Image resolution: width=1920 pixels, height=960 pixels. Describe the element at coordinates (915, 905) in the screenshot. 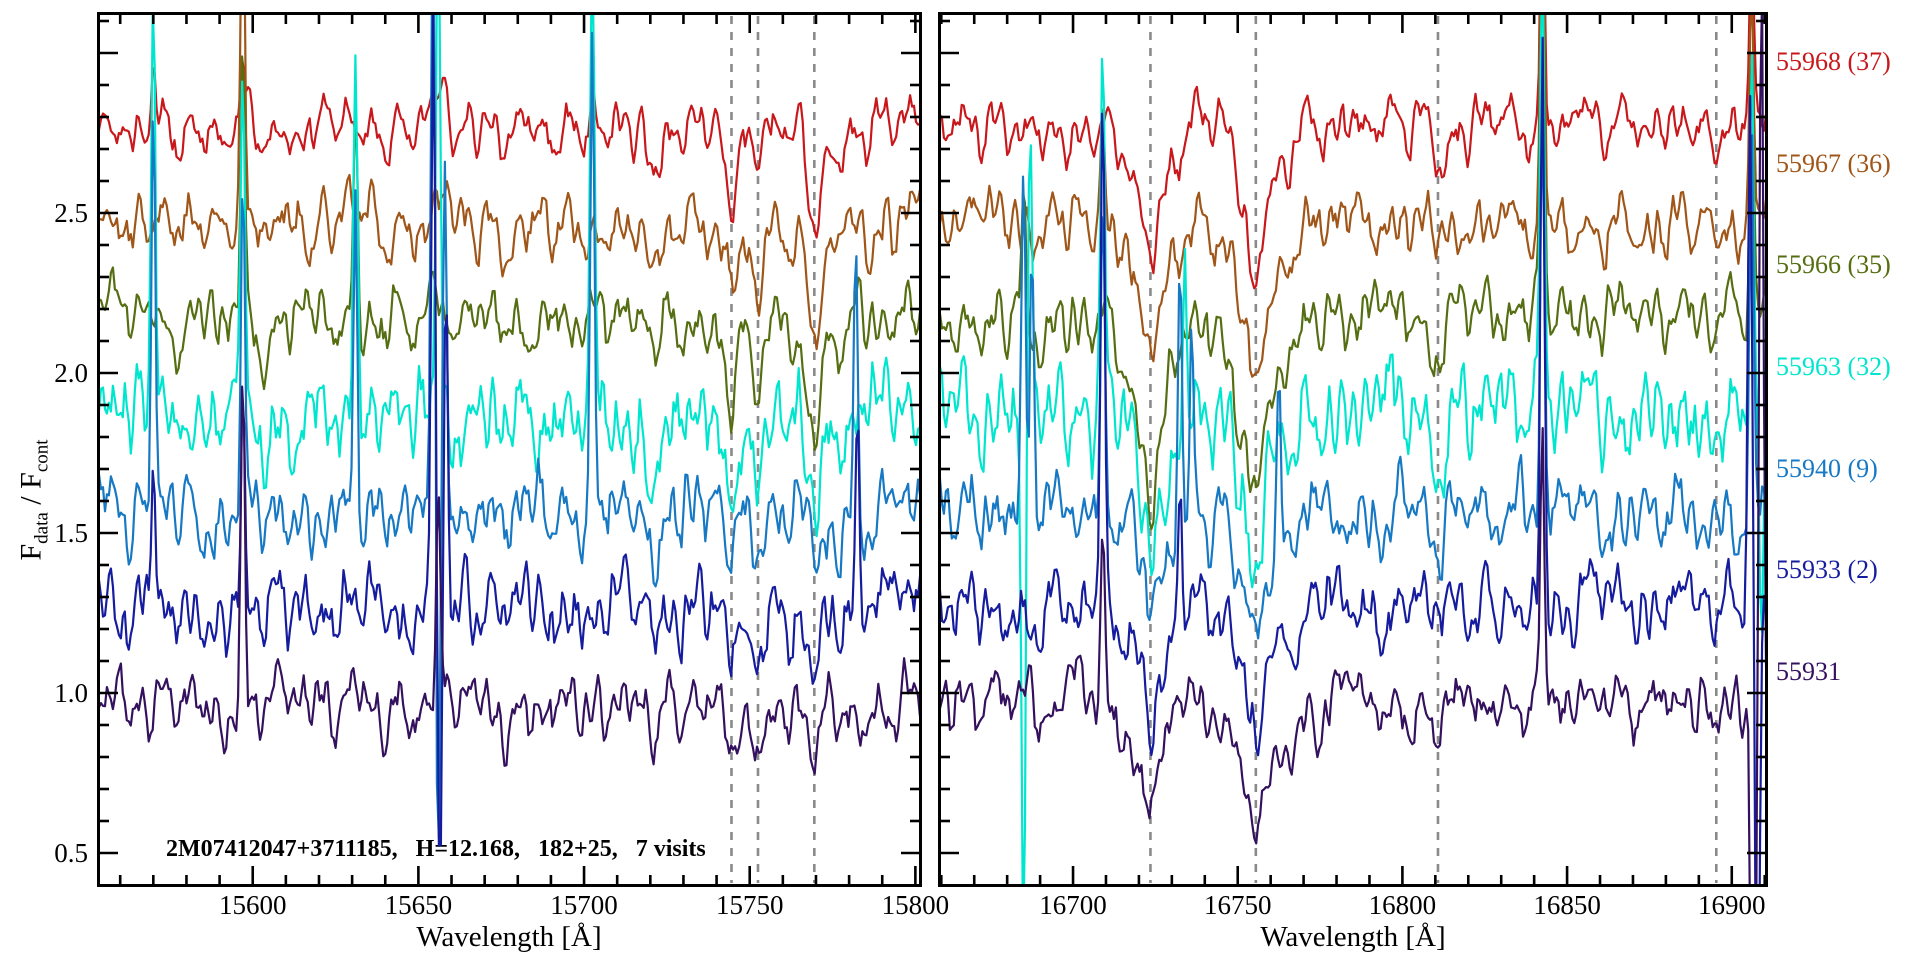

I see `x-tick-label: 15800` at that location.